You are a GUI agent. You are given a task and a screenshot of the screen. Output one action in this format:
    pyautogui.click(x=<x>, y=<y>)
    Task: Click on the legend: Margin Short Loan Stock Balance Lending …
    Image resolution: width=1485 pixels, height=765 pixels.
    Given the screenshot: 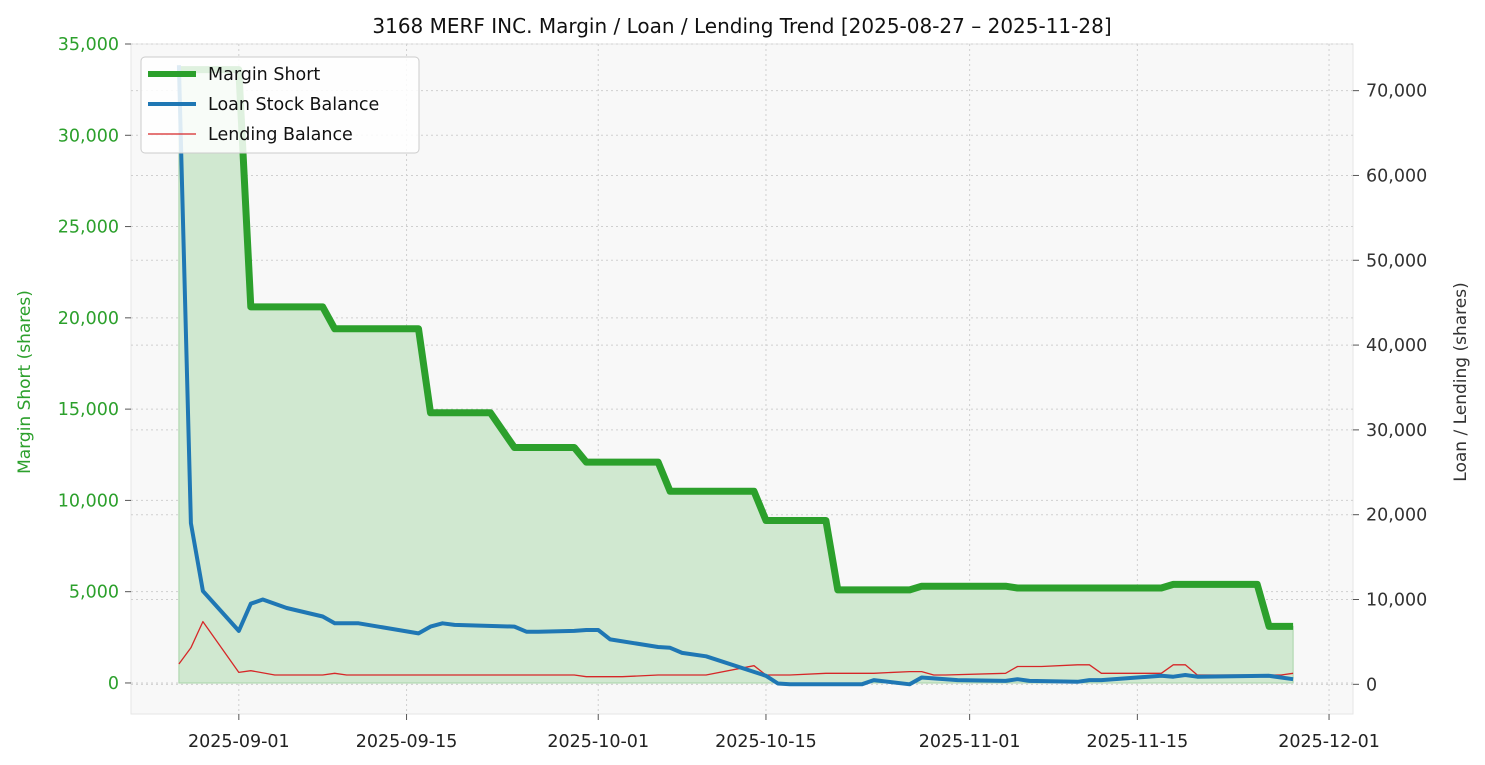 What is the action you would take?
    pyautogui.click(x=280, y=105)
    